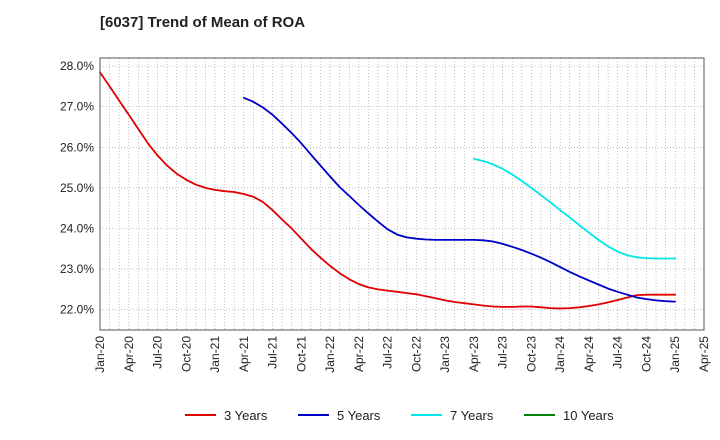 Image resolution: width=720 pixels, height=440 pixels. What do you see at coordinates (330, 354) in the screenshot?
I see `x-tick-label: Jan-22` at bounding box center [330, 354].